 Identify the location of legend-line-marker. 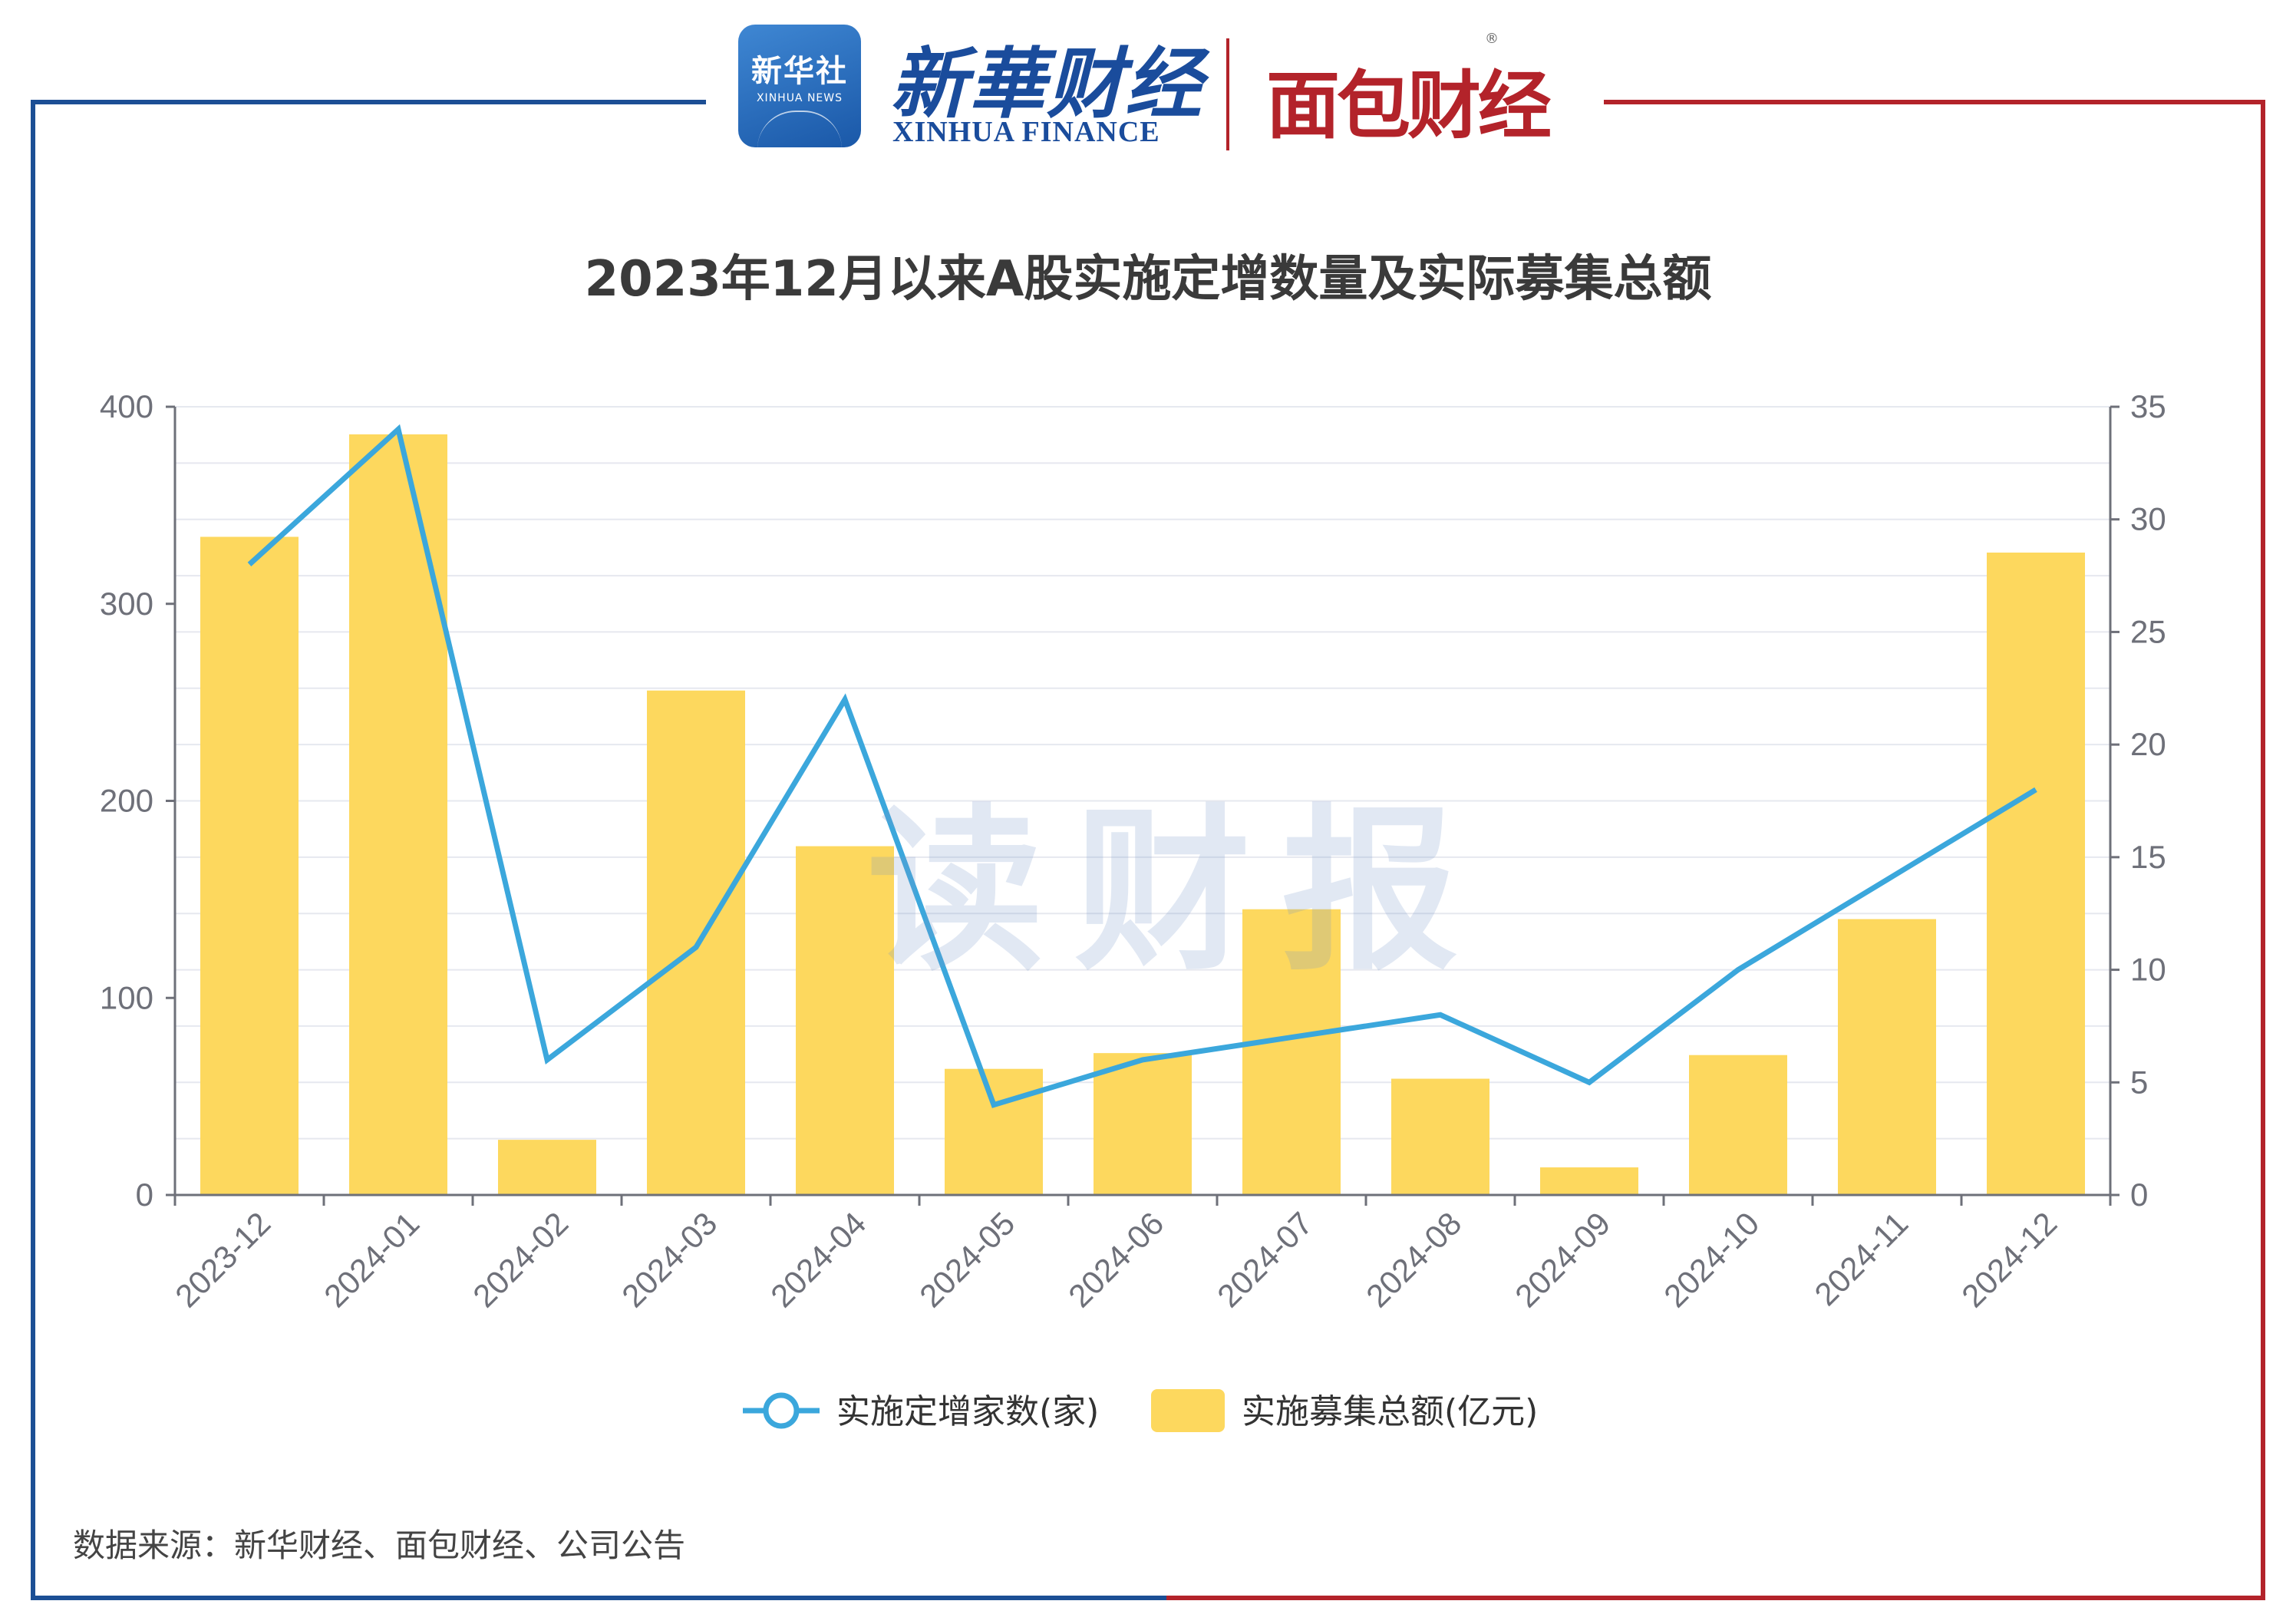
(781, 1410).